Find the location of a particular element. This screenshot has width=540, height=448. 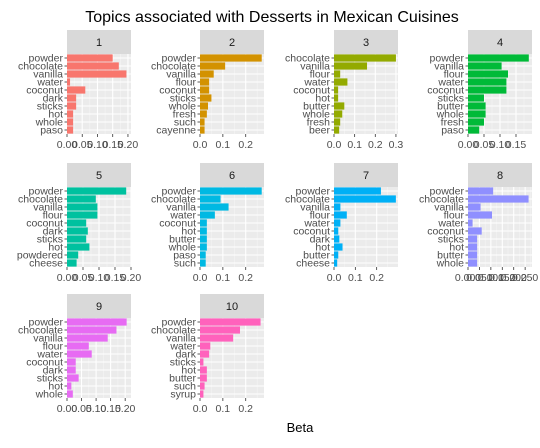

bar-sticks is located at coordinates (473, 239).